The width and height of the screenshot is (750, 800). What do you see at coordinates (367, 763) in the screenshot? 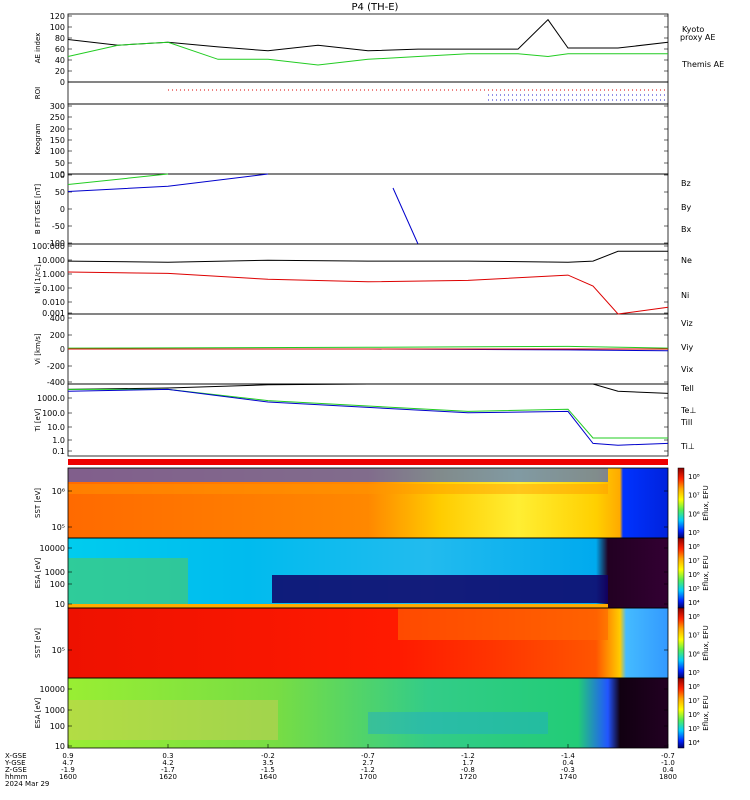
I see `xtick-y-gse: 2.7` at bounding box center [367, 763].